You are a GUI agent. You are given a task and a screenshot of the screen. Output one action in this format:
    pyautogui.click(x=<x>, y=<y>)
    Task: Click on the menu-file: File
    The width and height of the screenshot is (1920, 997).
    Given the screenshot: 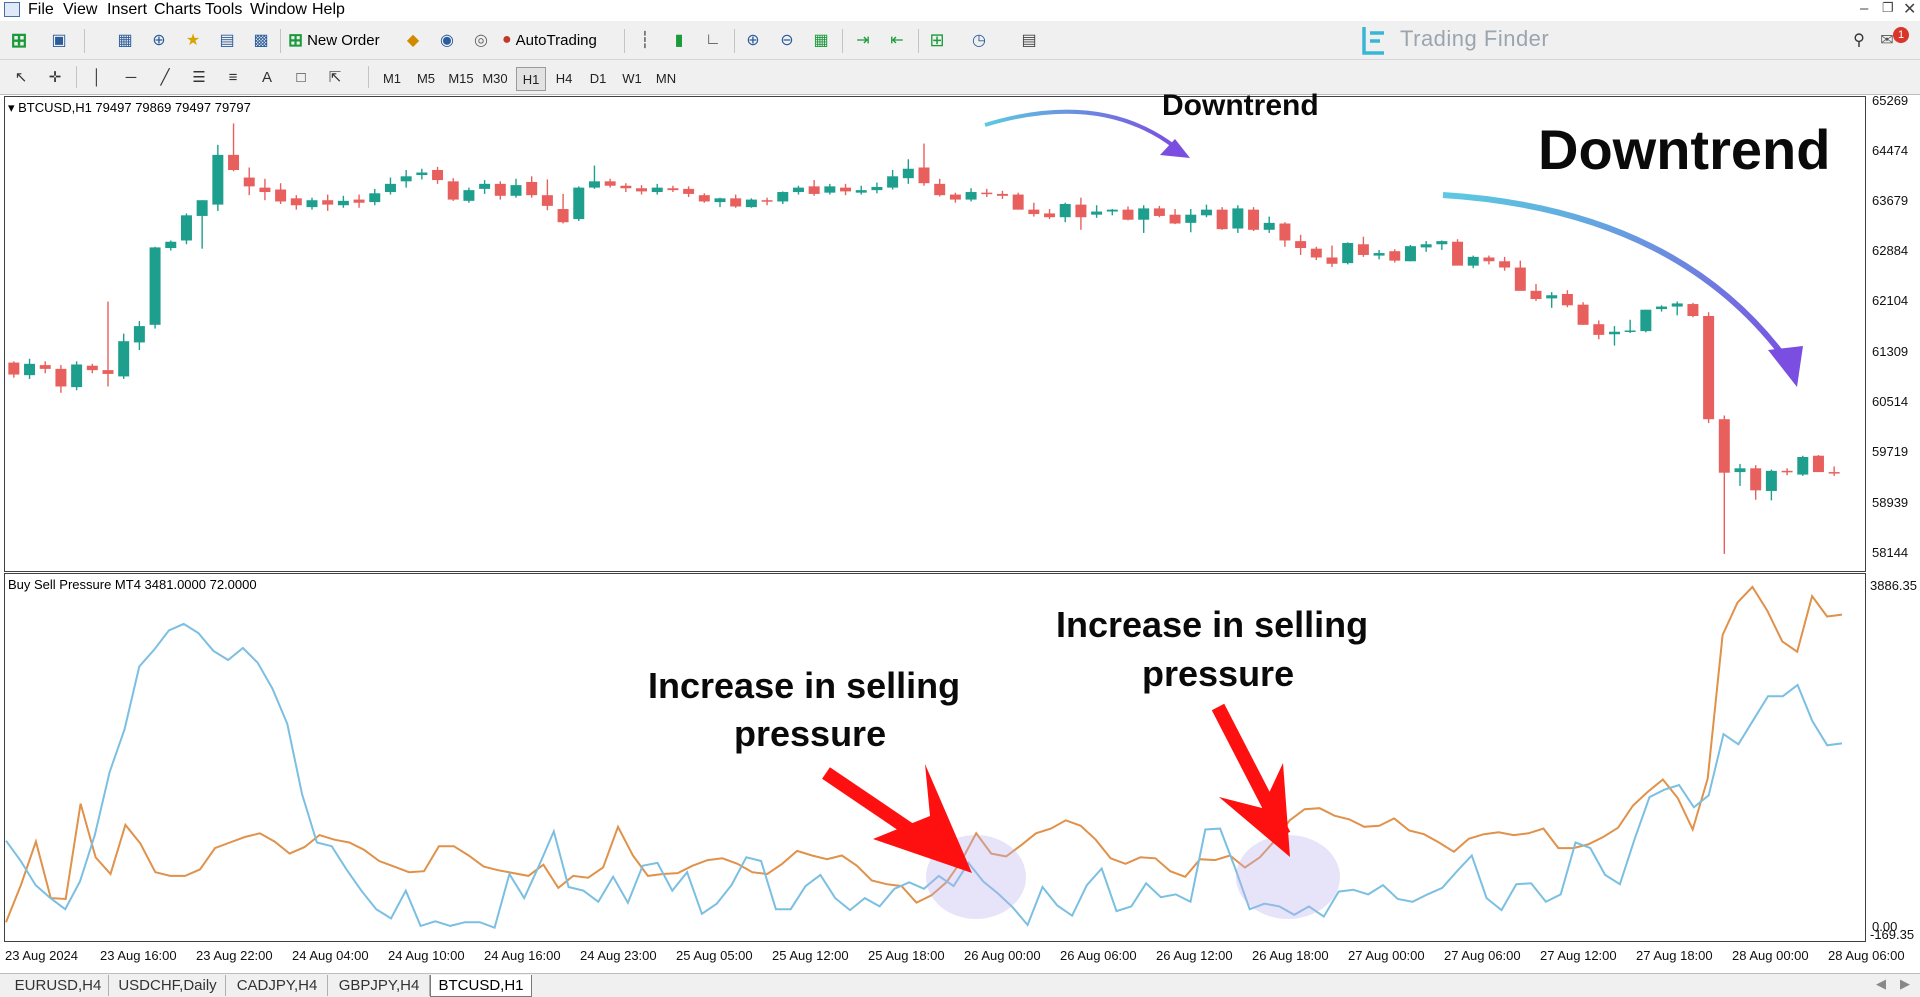 What is the action you would take?
    pyautogui.click(x=41, y=9)
    